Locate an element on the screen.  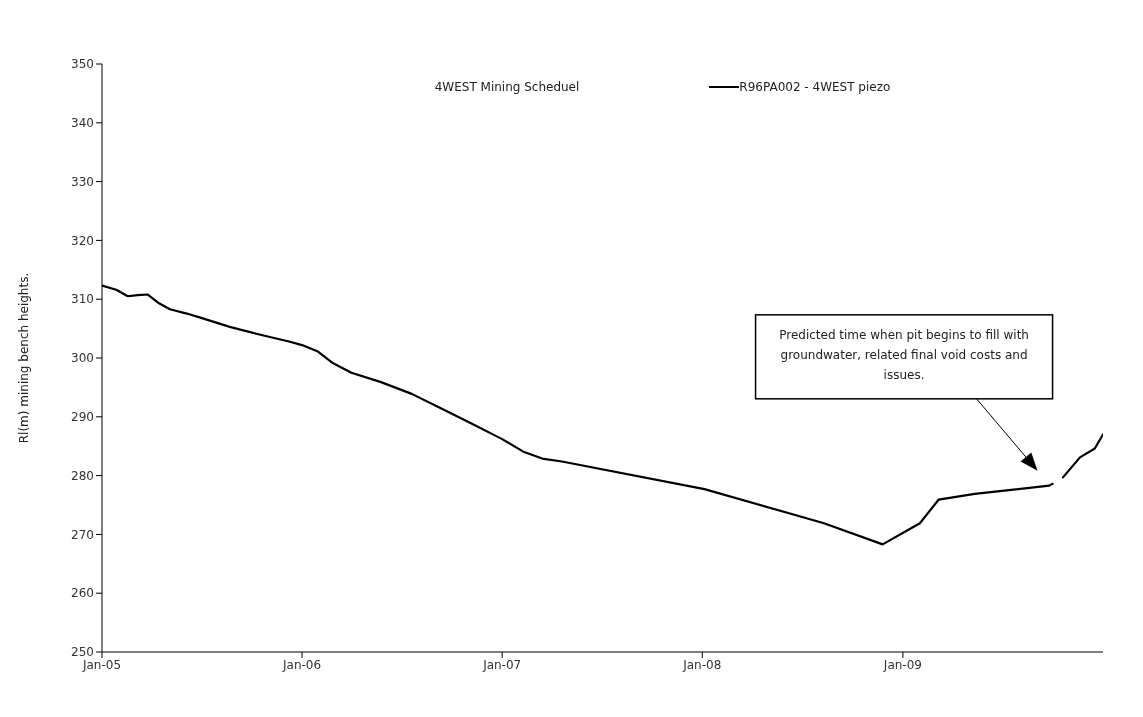
annotation: Predicted time when pit begins to fill with groundwater, related final void costs and issues. is located at coordinates (904, 355).